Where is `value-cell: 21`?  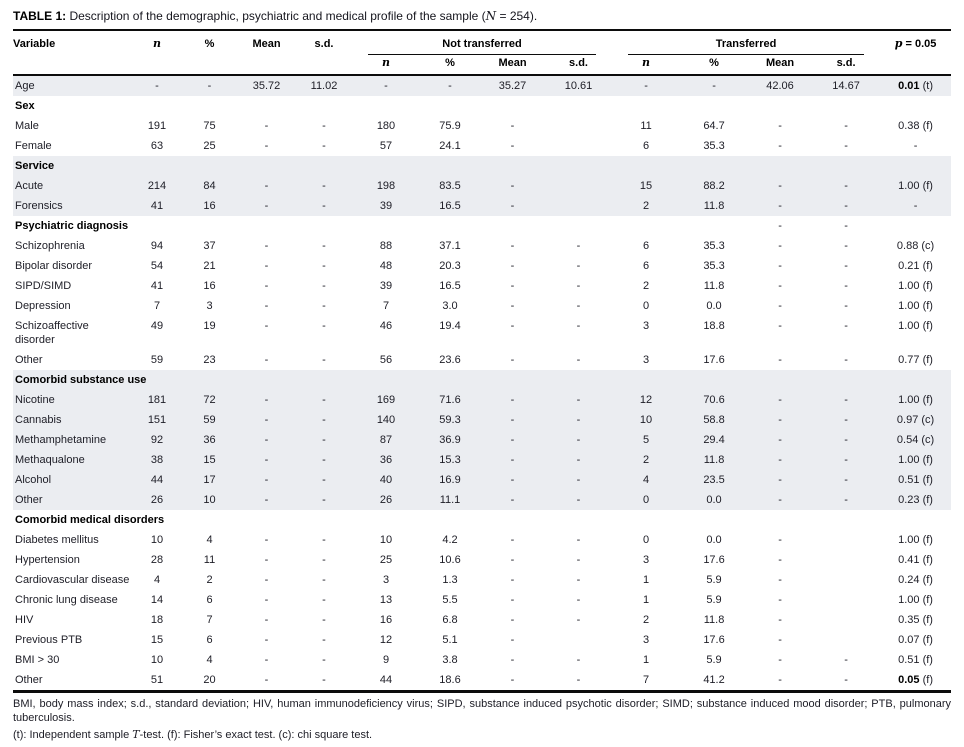
value-cell: 21 is located at coordinates (209, 266).